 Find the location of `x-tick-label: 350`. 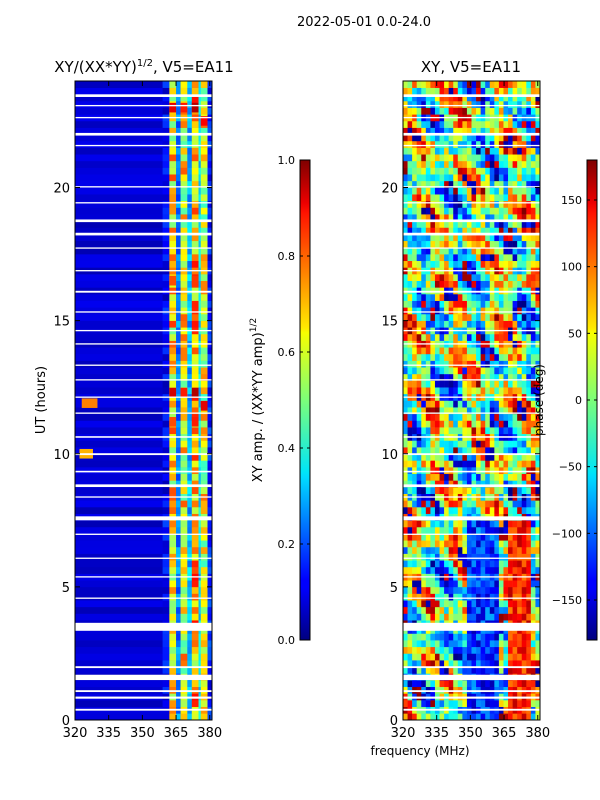

x-tick-label: 350 is located at coordinates (142, 733).